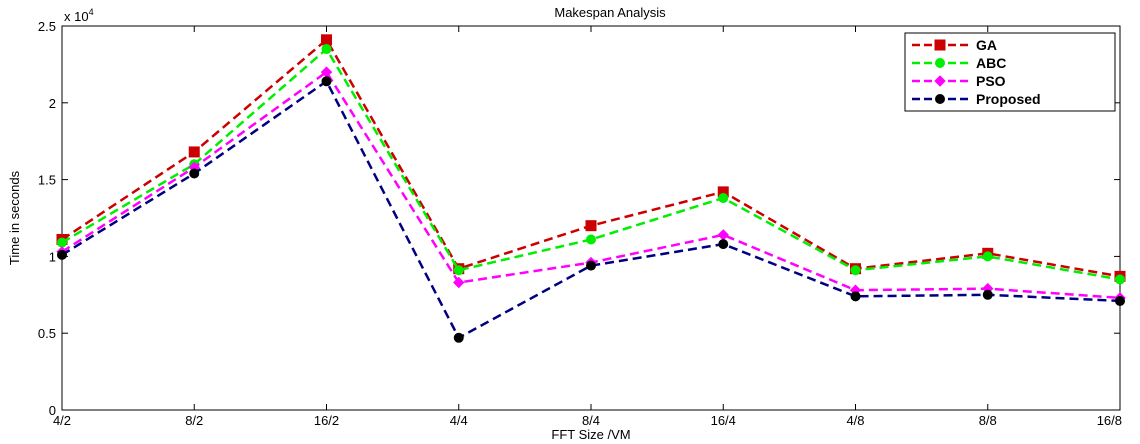 The image size is (1140, 444). I want to click on legend: GA ABC PSO Proposed, so click(1010, 72).